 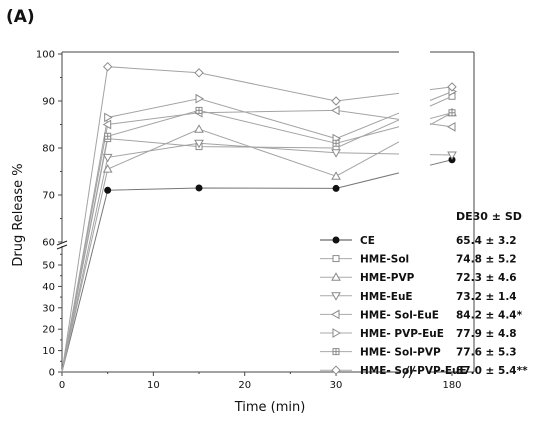 What do you see at coordinates (486, 241) in the screenshot?
I see `legend-de30-value: 65.4 ± 3.2` at bounding box center [486, 241].